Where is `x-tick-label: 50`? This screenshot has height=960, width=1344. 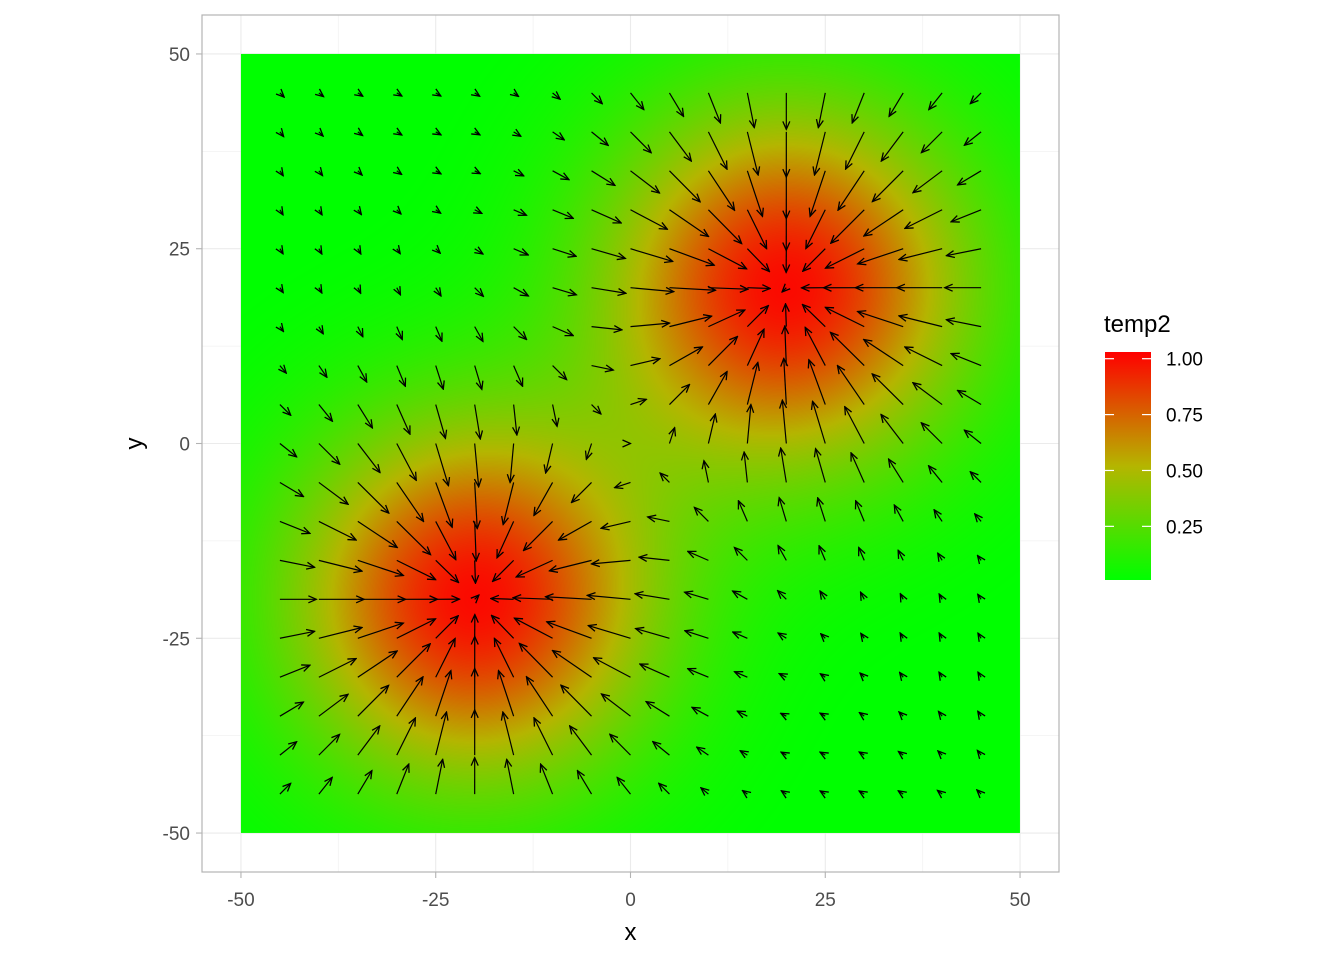
x-tick-label: 50 is located at coordinates (1019, 900).